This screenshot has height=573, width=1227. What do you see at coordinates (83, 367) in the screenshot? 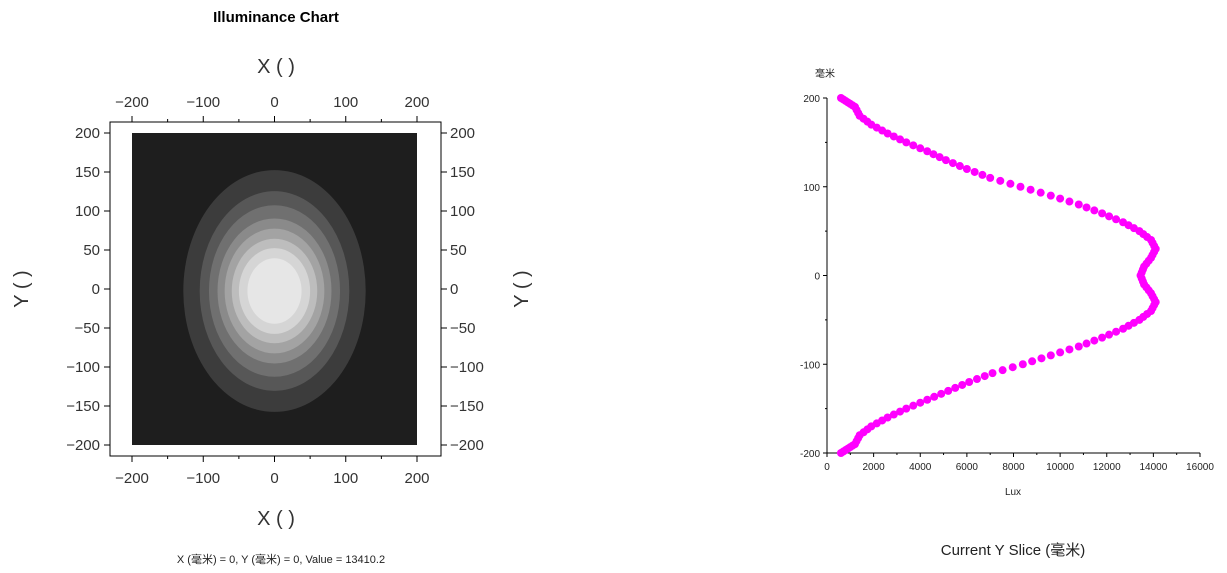
I see `left-y-tick-label: −100` at bounding box center [83, 367].